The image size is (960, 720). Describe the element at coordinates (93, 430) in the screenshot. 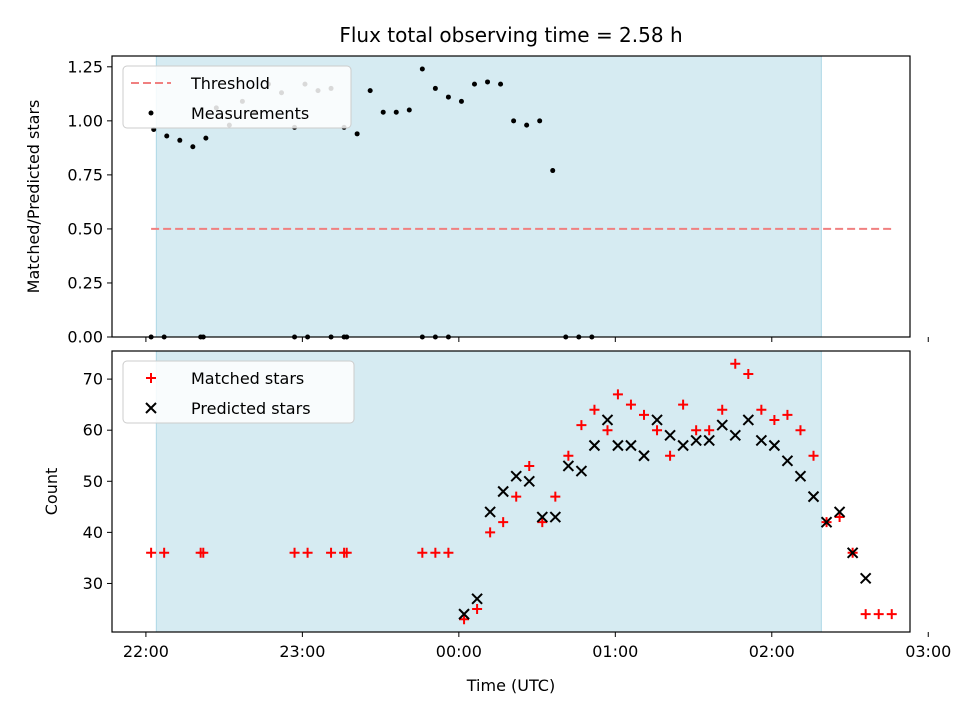

I see `y-tick-label: 60` at that location.